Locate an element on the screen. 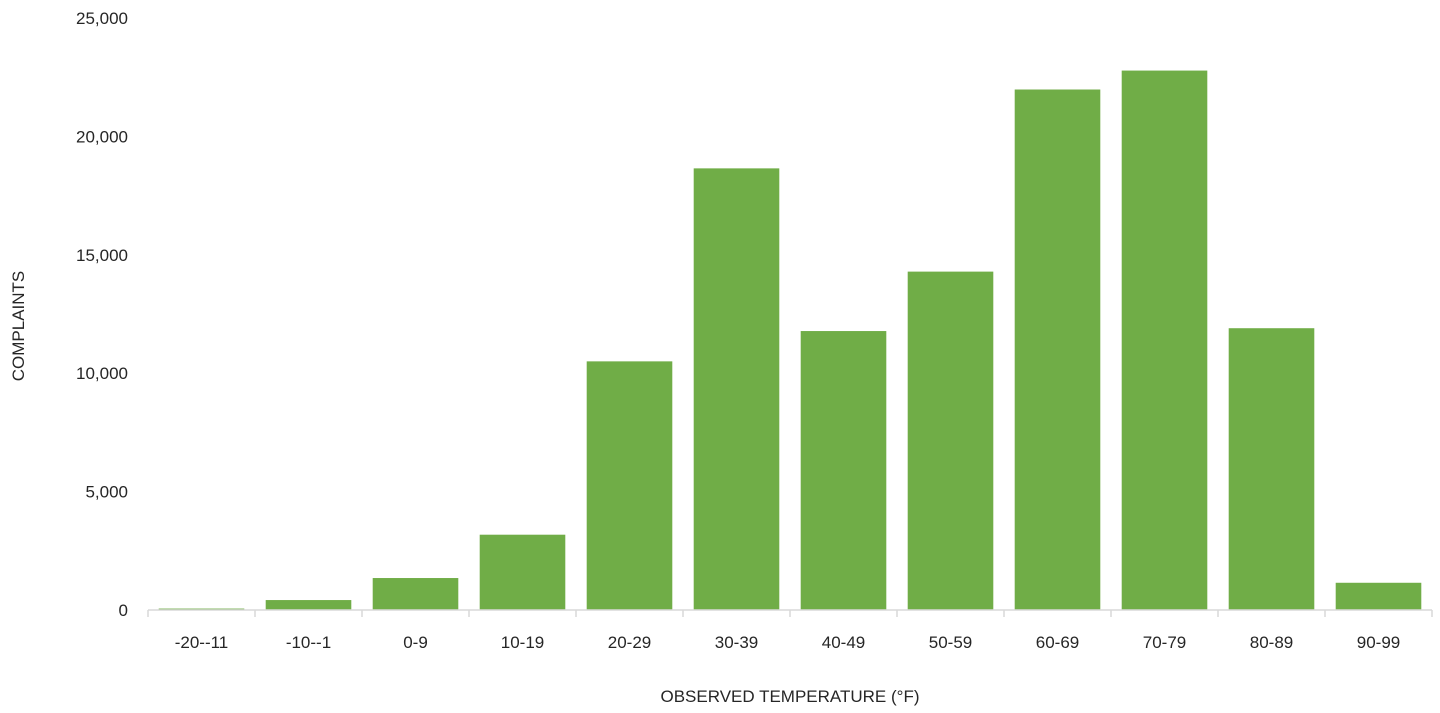 This screenshot has height=713, width=1440. y-tick-label: 0 is located at coordinates (123, 610).